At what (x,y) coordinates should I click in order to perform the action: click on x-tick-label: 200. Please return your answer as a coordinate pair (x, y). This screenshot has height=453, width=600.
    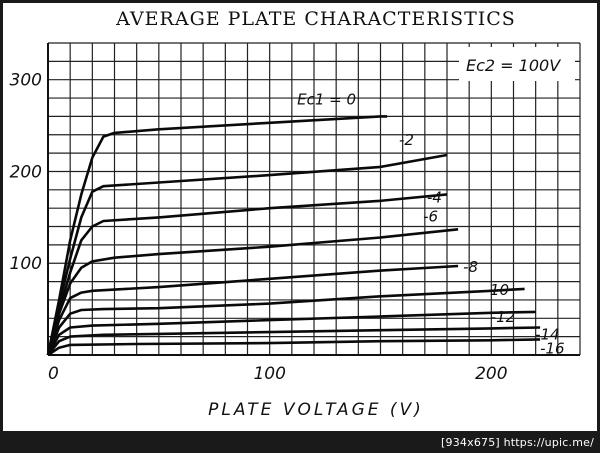
    Looking at the image, I should click on (491, 374).